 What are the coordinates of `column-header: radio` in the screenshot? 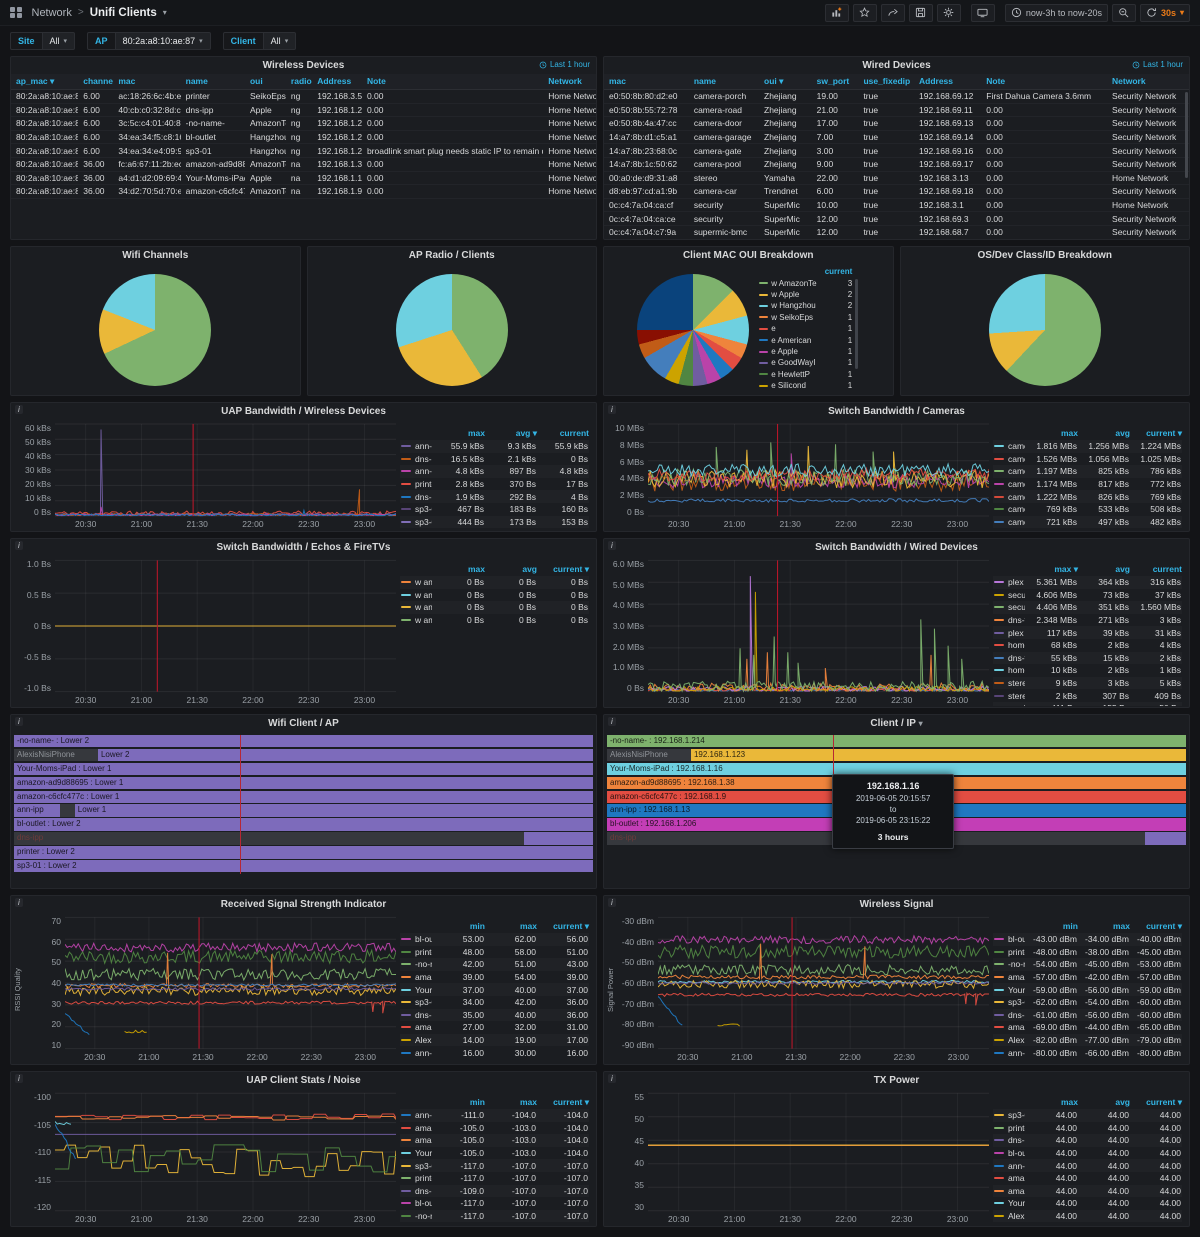 It's located at (301, 81).